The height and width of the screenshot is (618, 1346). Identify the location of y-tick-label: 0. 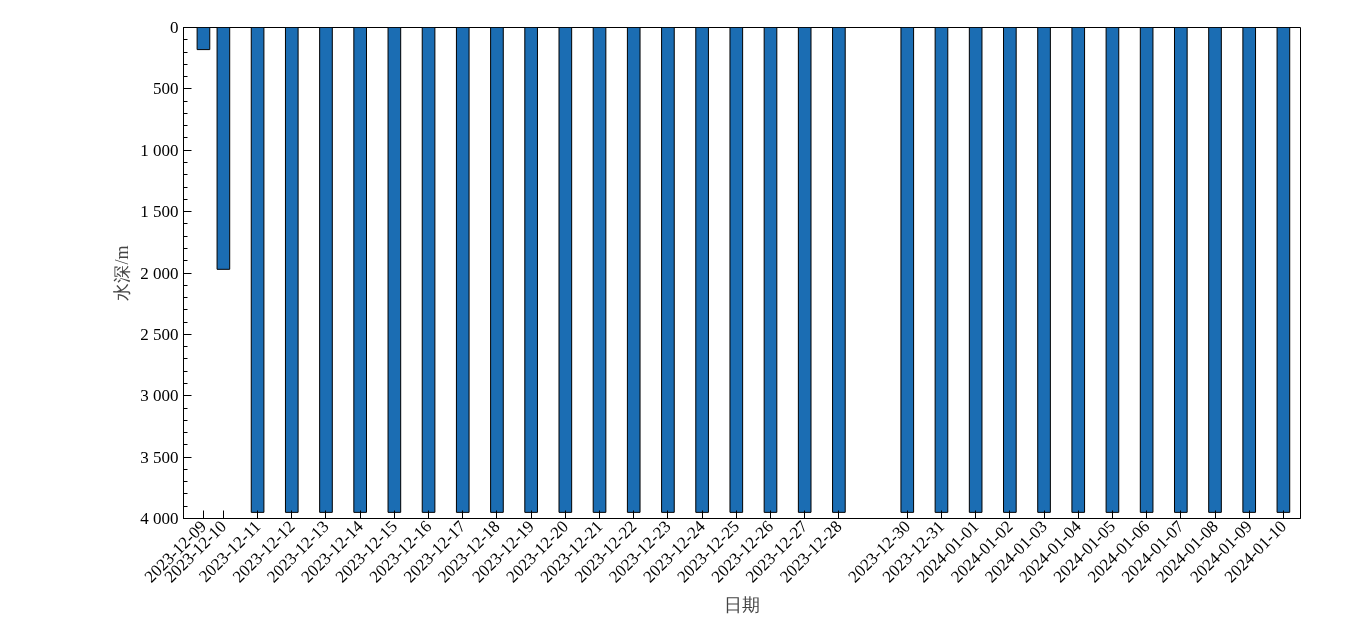
(174, 27).